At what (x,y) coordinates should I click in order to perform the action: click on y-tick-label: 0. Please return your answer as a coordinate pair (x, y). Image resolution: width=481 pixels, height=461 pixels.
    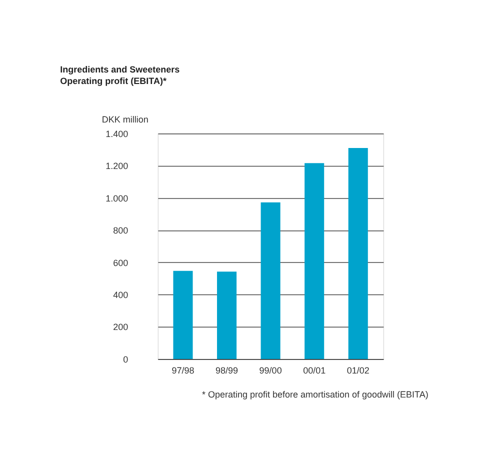
    Looking at the image, I should click on (125, 359).